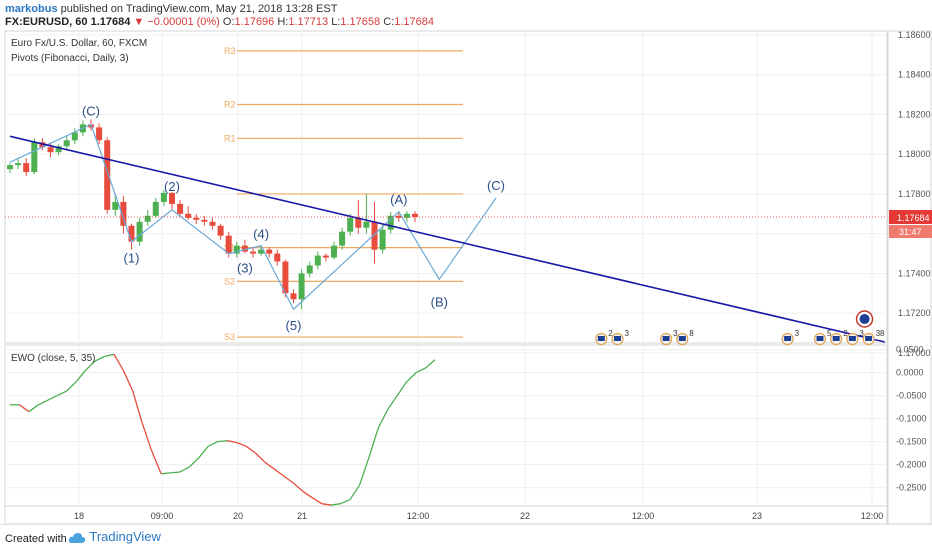 This screenshot has width=932, height=551. Describe the element at coordinates (911, 442) in the screenshot. I see `ewo-y-tick-label: -0.1500` at that location.